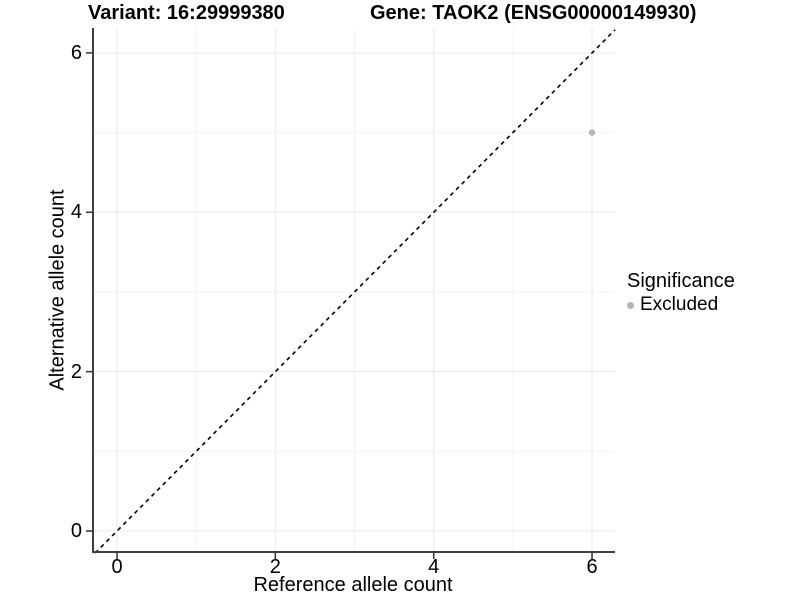 The width and height of the screenshot is (800, 600). I want to click on legend: Significance Excluded, so click(681, 293).